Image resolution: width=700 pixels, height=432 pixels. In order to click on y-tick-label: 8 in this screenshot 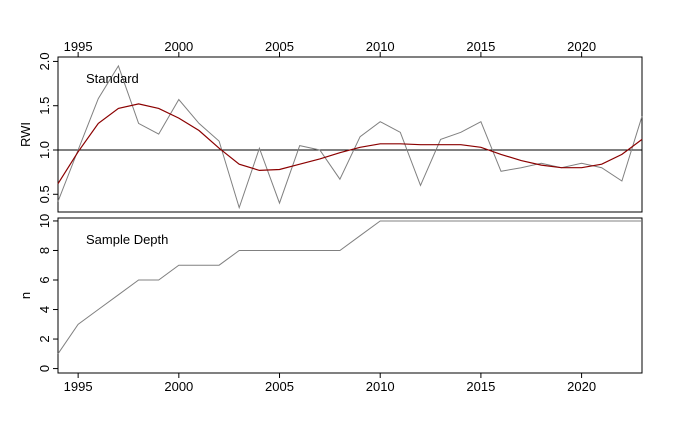, I will do `click(44, 250)`.